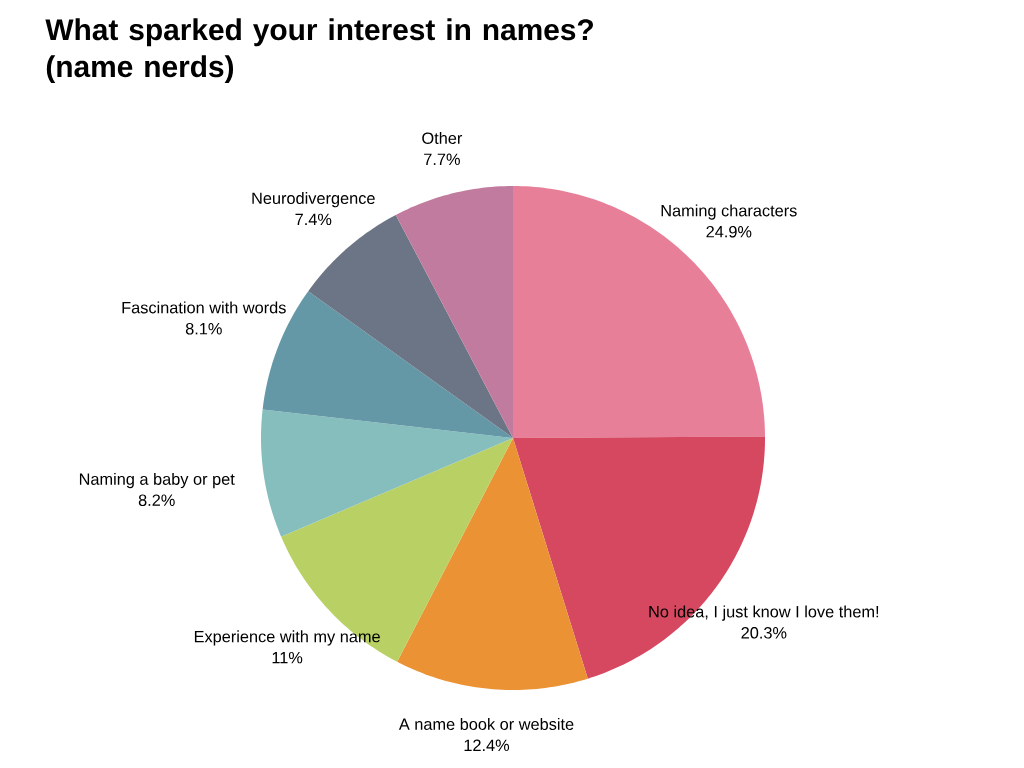 This screenshot has width=1024, height=768. Describe the element at coordinates (487, 745) in the screenshot. I see `data-label: 12.4%` at that location.